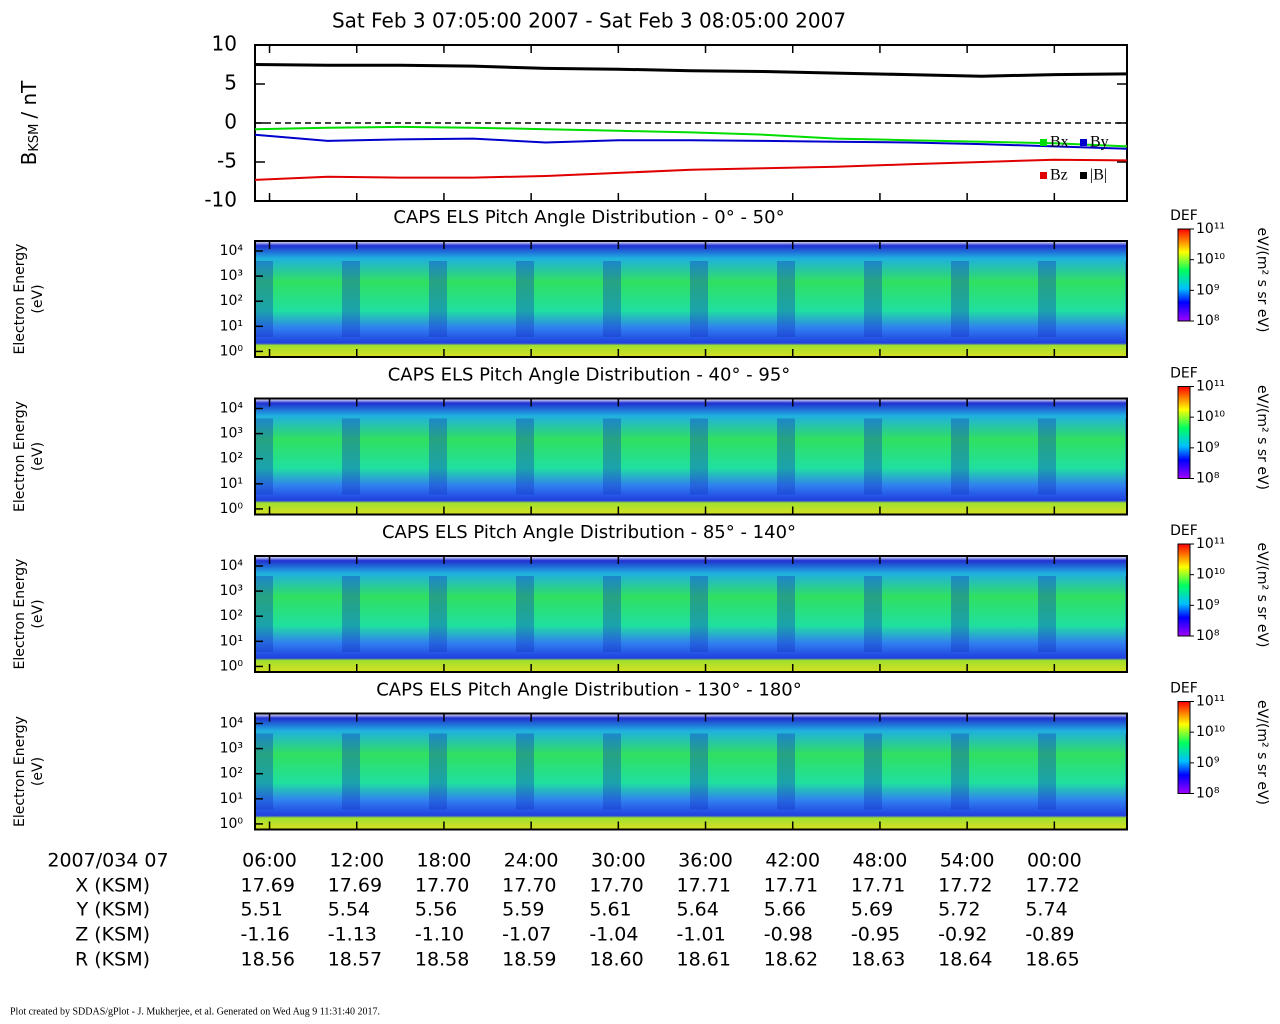  What do you see at coordinates (531, 861) in the screenshot?
I see `x-tick-label: 24:00` at bounding box center [531, 861].